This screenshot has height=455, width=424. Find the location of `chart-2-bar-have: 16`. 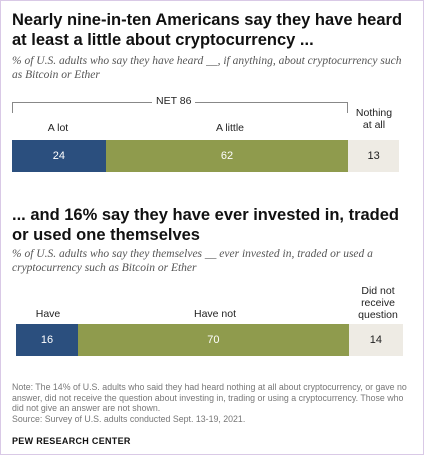

chart-2-bar-have: 16 is located at coordinates (47, 340).